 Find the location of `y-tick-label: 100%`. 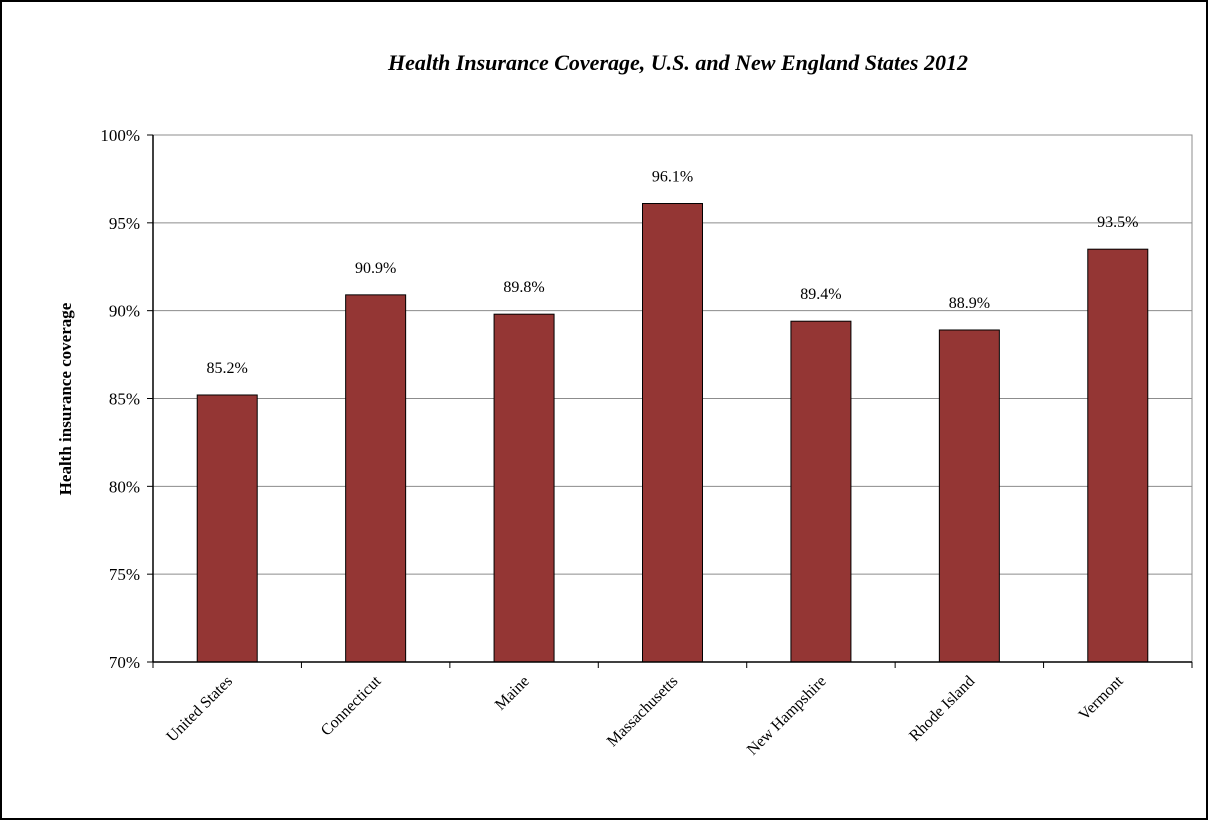

y-tick-label: 100% is located at coordinates (120, 135).